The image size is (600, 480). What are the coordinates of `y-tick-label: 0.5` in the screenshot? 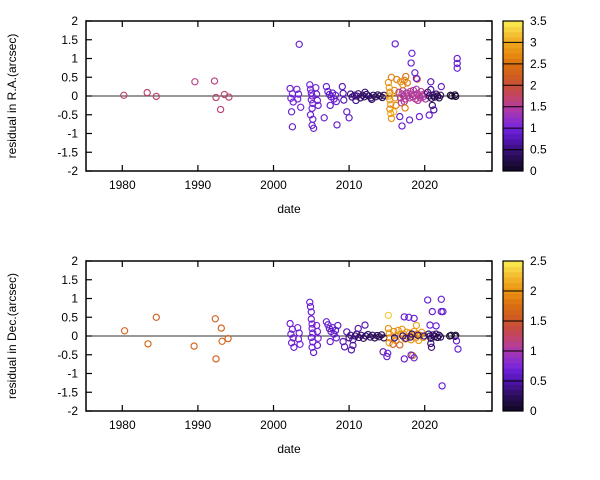 It's located at (69, 77).